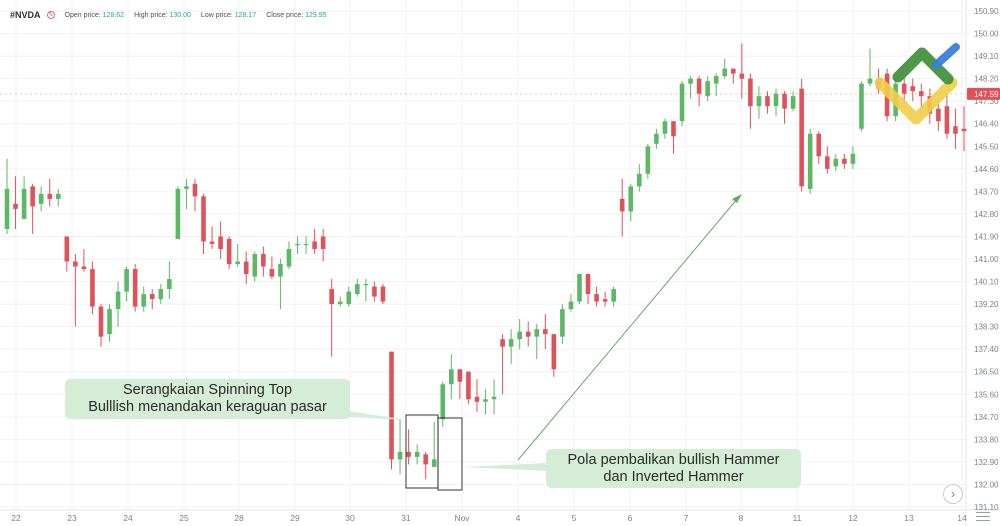 Image resolution: width=1000 pixels, height=526 pixels. Describe the element at coordinates (797, 518) in the screenshot. I see `x-tick-label: 11` at that location.